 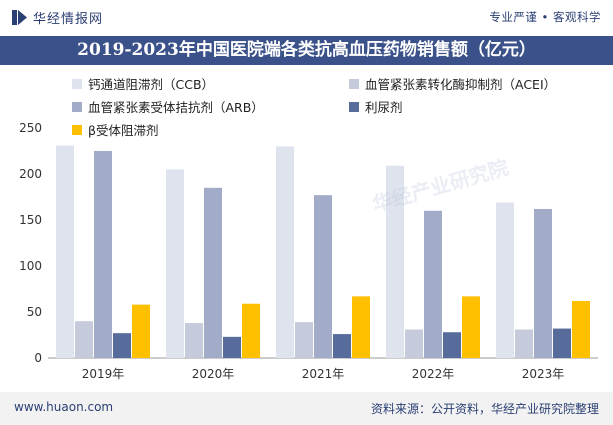 What do you see at coordinates (38, 358) in the screenshot?
I see `y-tick-label: 0` at bounding box center [38, 358].